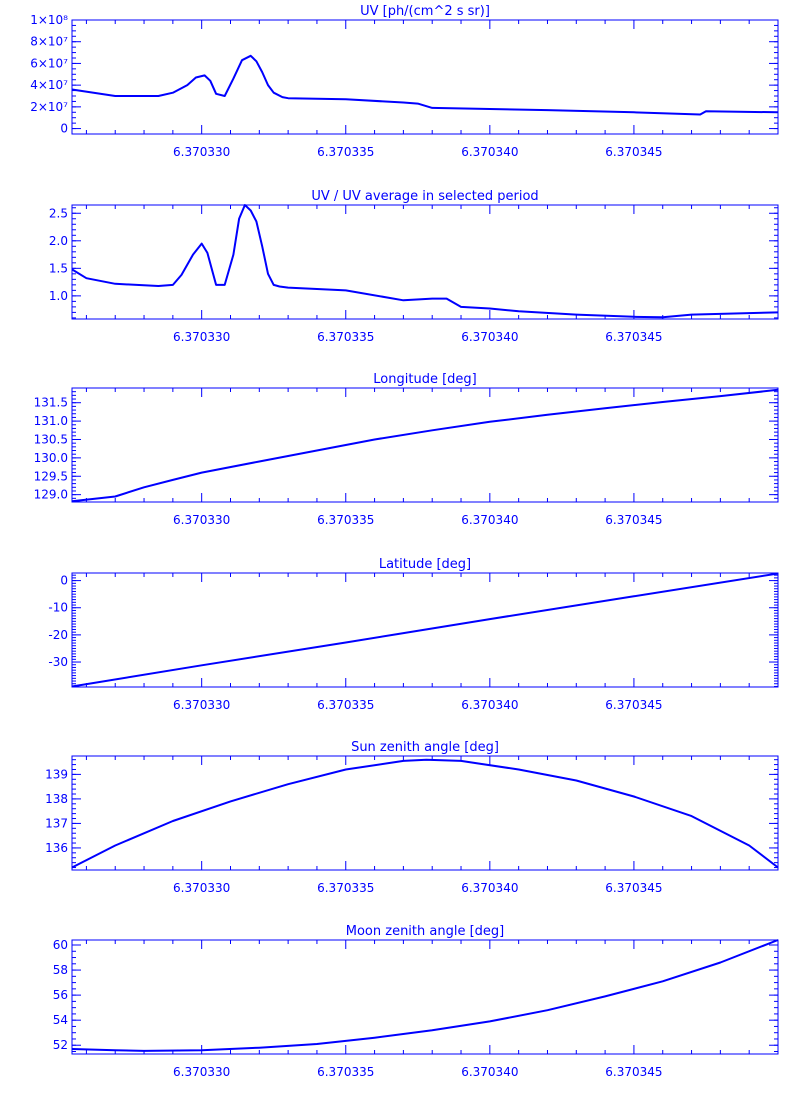  What do you see at coordinates (201, 888) in the screenshot?
I see `chart-5-x-tick-label: 6.370330` at bounding box center [201, 888].